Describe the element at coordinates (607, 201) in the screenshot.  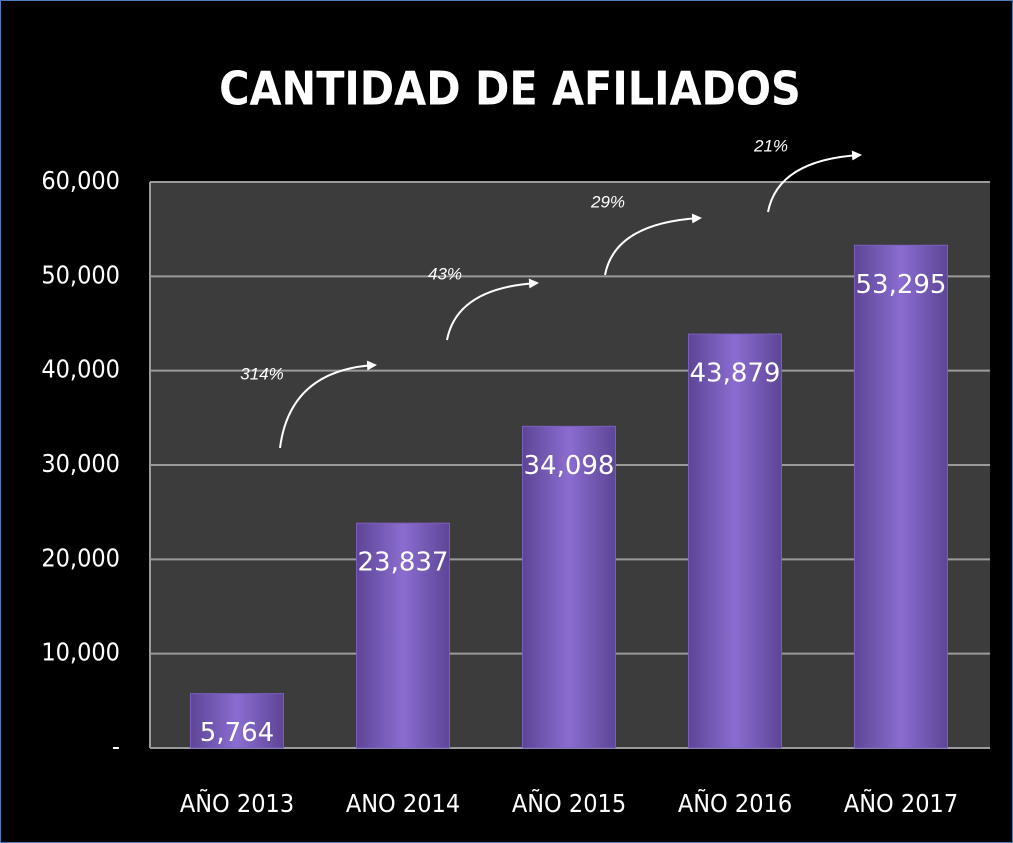
I see `annotation: 29%` at that location.